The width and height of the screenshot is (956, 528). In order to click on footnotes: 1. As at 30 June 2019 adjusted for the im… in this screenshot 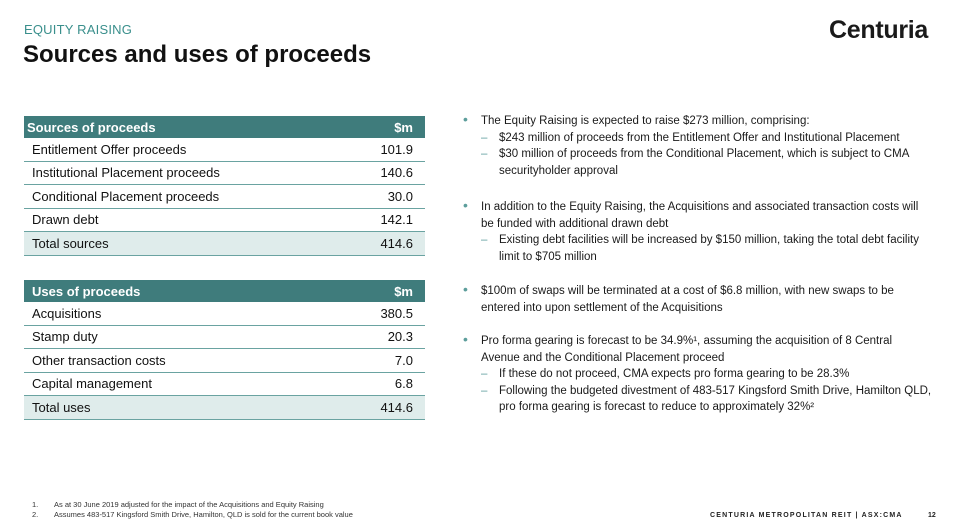, I will do `click(192, 510)`.